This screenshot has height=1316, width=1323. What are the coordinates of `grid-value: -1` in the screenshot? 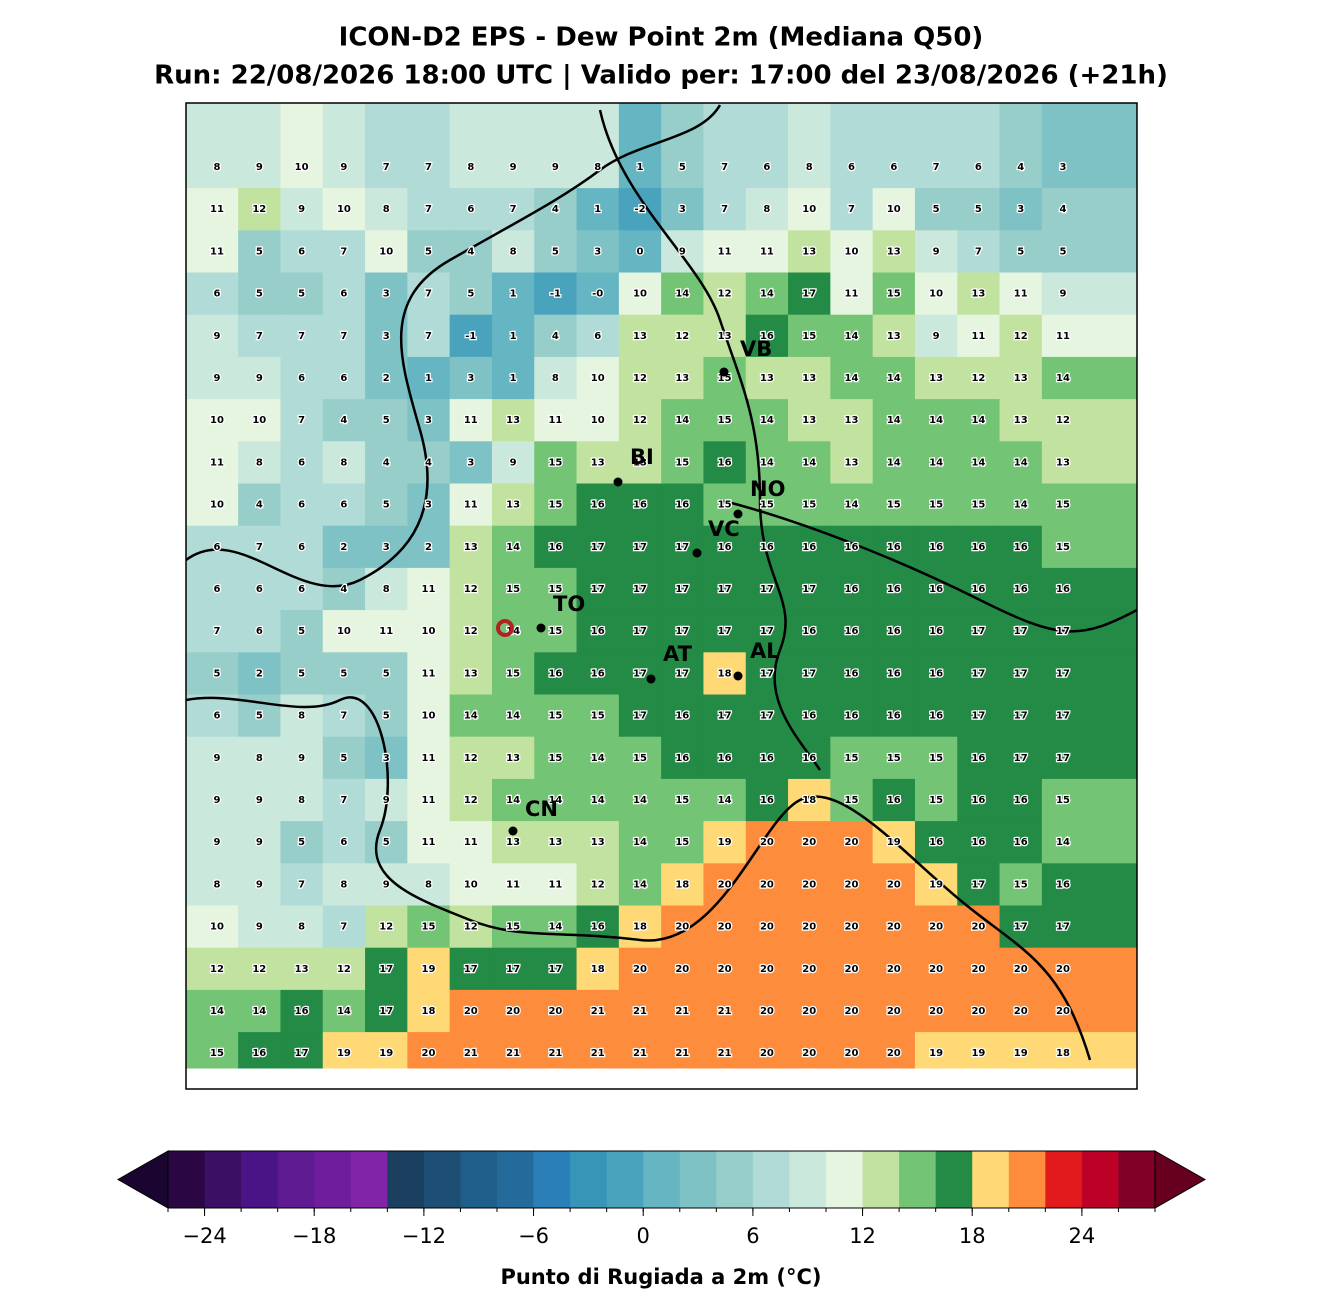 It's located at (470, 336).